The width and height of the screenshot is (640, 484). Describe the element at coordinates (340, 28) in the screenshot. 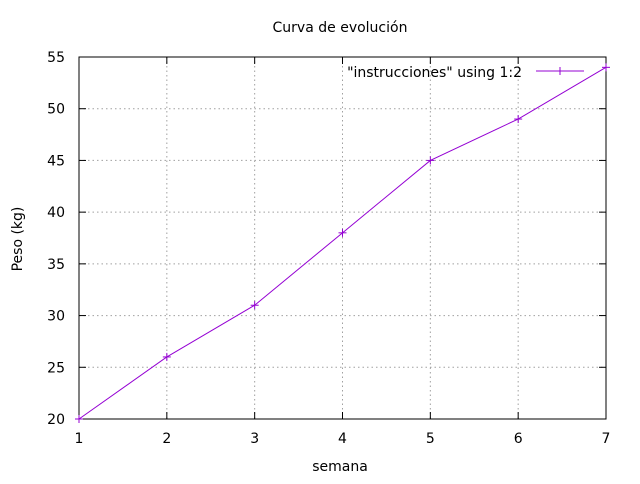

I see `chart-title: Curva de evolución` at that location.